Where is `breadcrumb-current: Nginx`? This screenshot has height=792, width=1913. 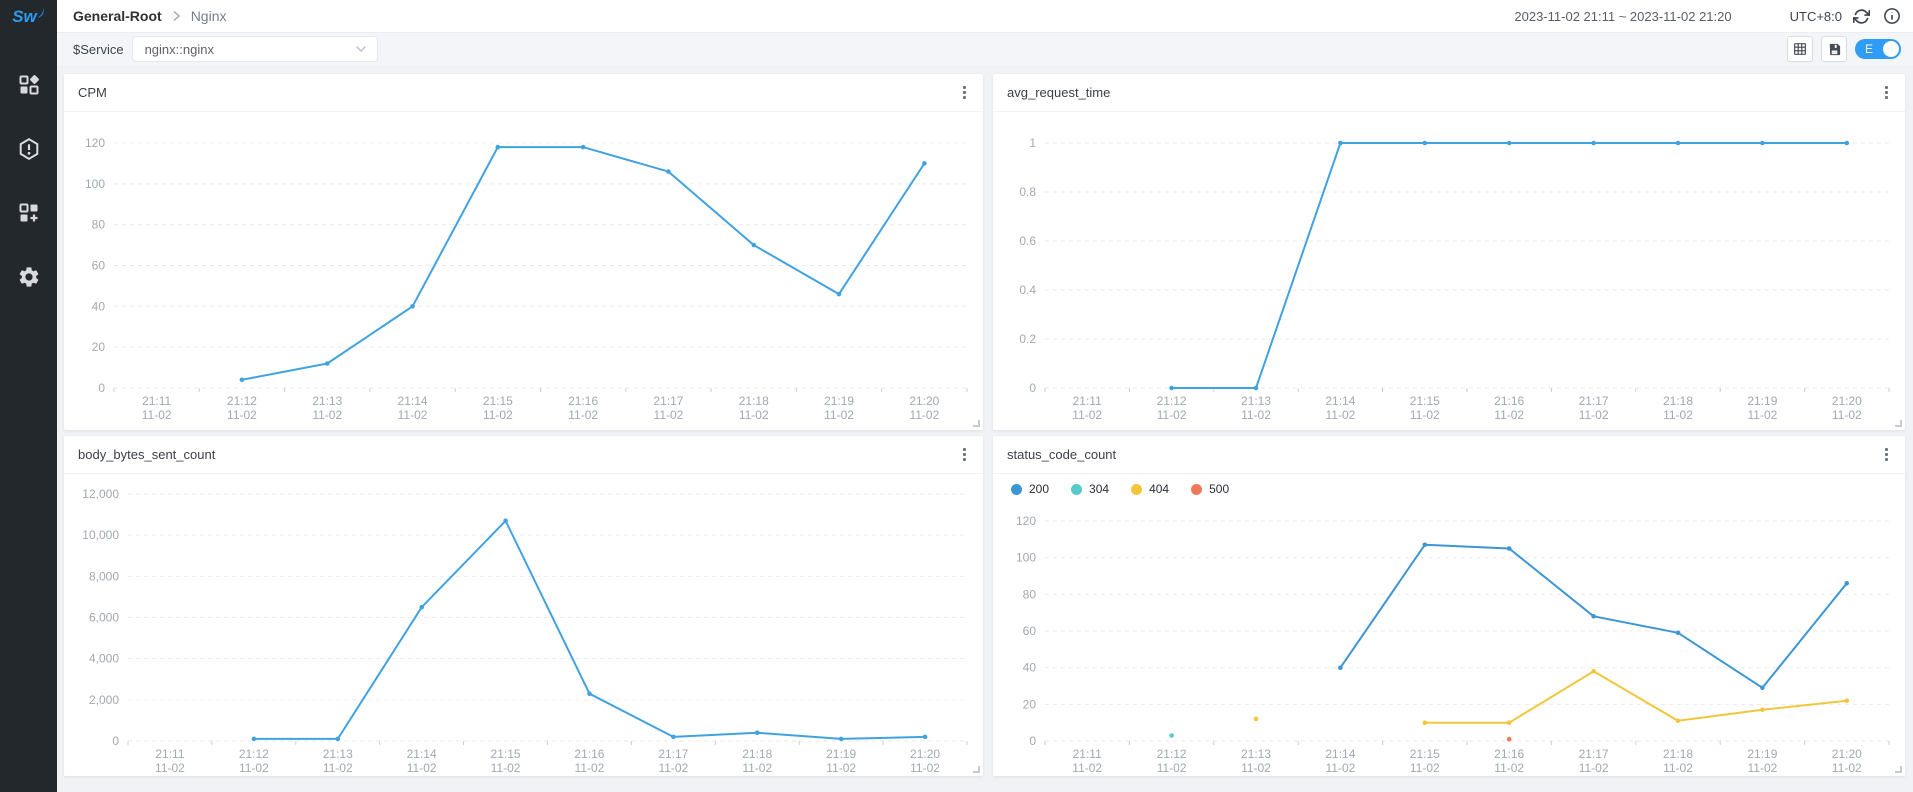 breadcrumb-current: Nginx is located at coordinates (208, 16).